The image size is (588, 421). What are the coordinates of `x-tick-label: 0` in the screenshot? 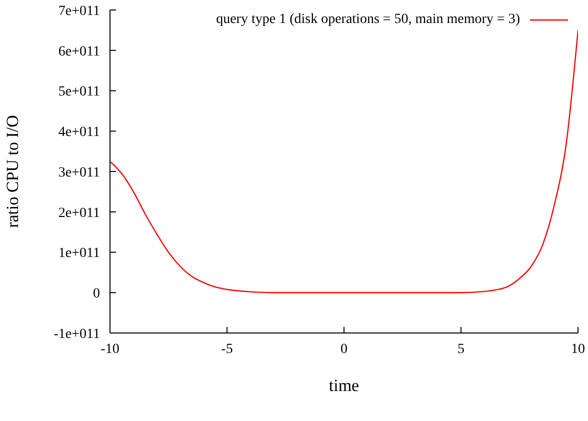 It's located at (344, 349).